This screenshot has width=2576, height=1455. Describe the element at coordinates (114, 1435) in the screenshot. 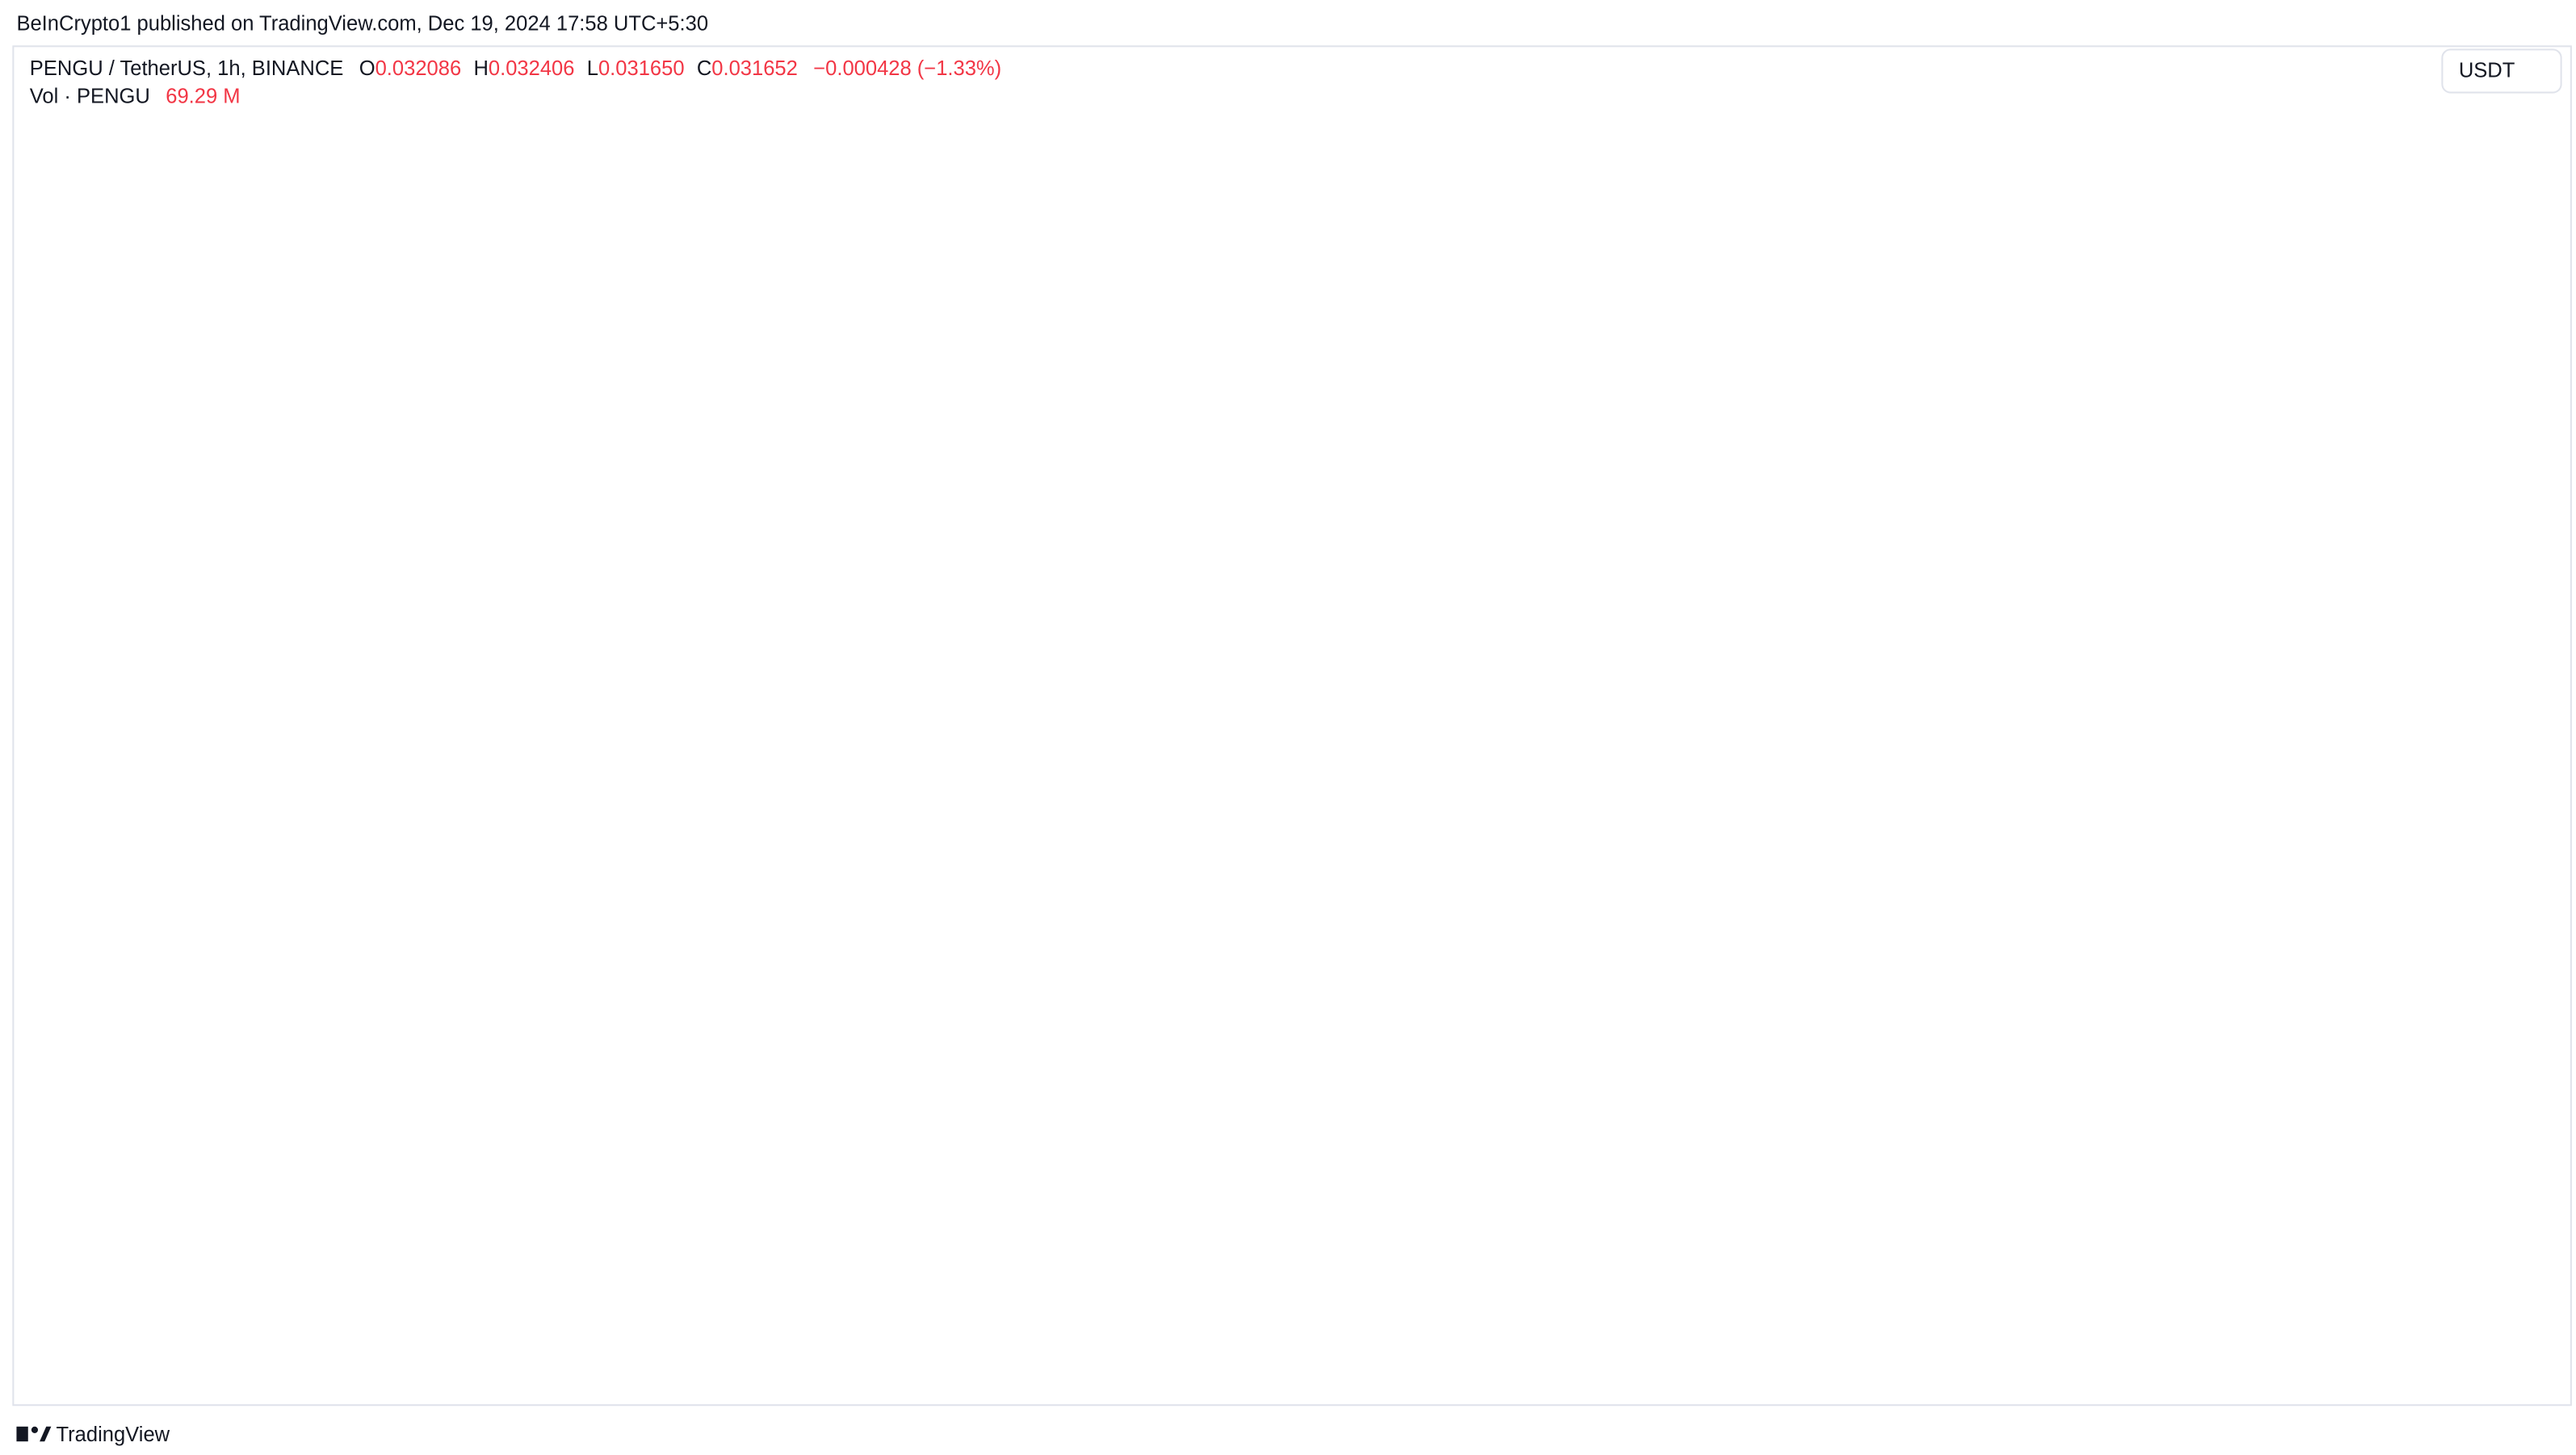

I see `brand-name: TradingView` at that location.